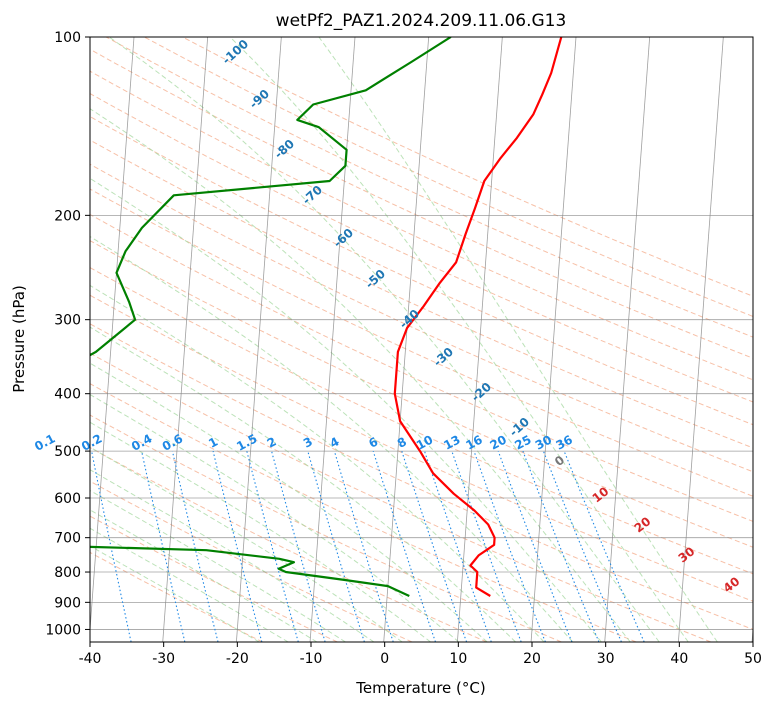 This screenshot has height=708, width=775. I want to click on mixing-ratio-label: 30, so click(543, 442).